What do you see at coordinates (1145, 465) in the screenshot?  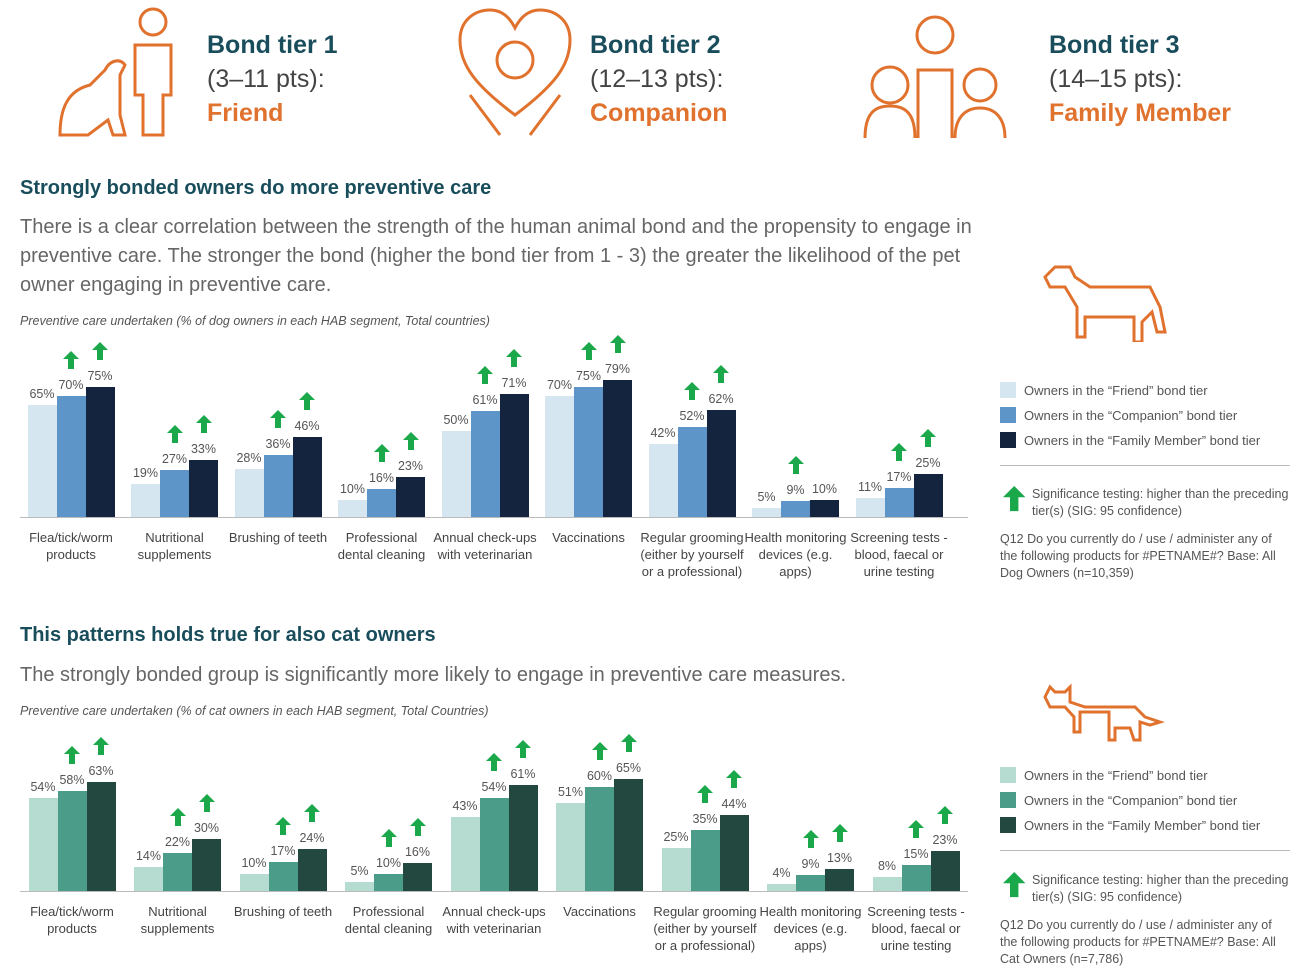 I see `legend-separator` at bounding box center [1145, 465].